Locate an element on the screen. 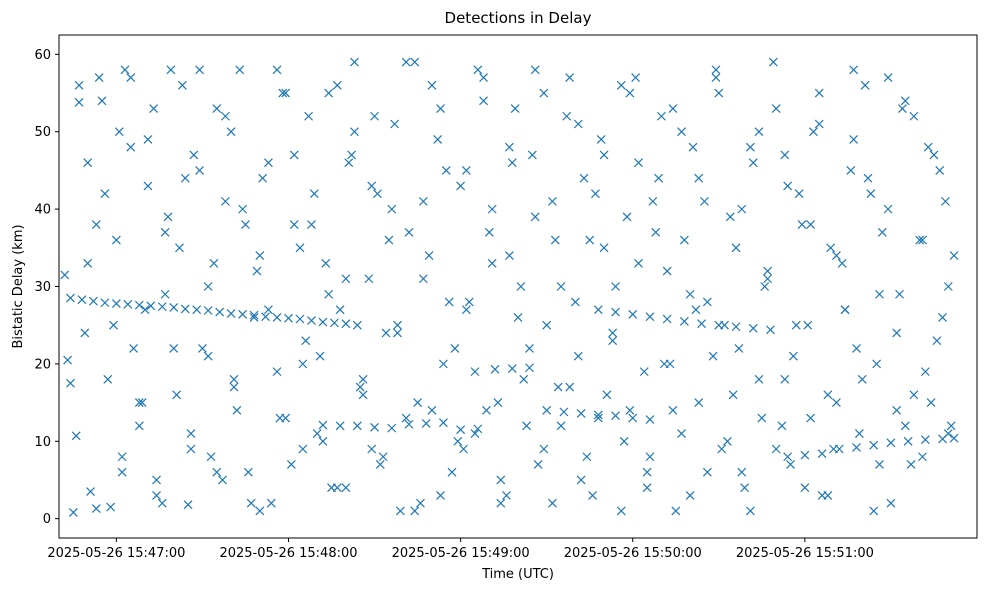 Image resolution: width=989 pixels, height=590 pixels. y-tick-label: 20 is located at coordinates (42, 364).